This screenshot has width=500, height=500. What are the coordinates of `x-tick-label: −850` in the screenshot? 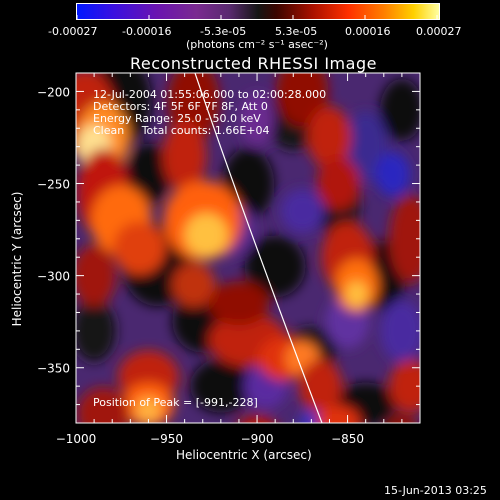 It's located at (347, 439).